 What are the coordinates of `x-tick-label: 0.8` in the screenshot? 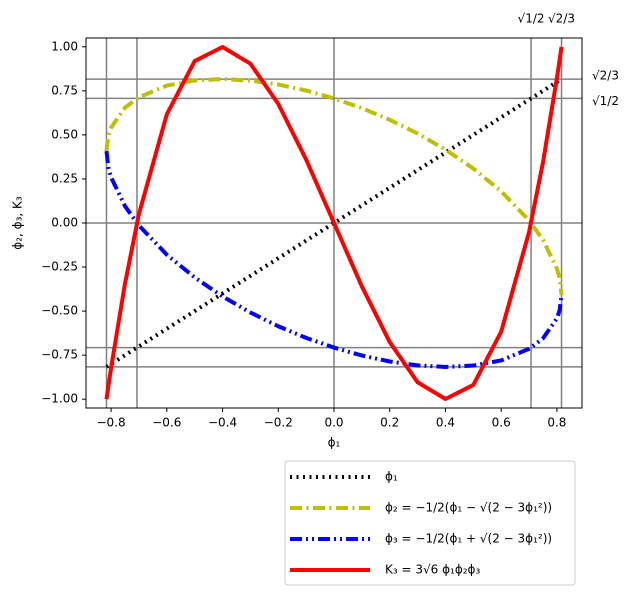 It's located at (556, 423).